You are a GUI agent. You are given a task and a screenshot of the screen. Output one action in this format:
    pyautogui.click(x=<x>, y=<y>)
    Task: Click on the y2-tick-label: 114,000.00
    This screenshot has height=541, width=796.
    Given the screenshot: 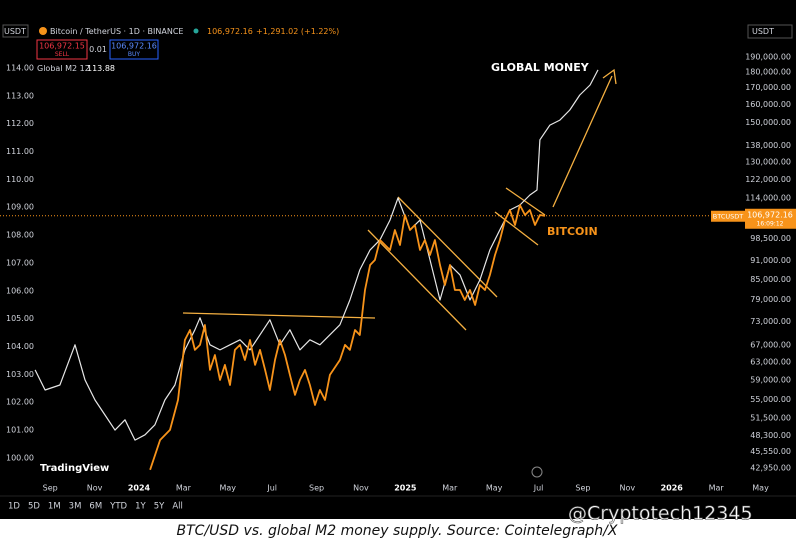 What is the action you would take?
    pyautogui.click(x=768, y=198)
    